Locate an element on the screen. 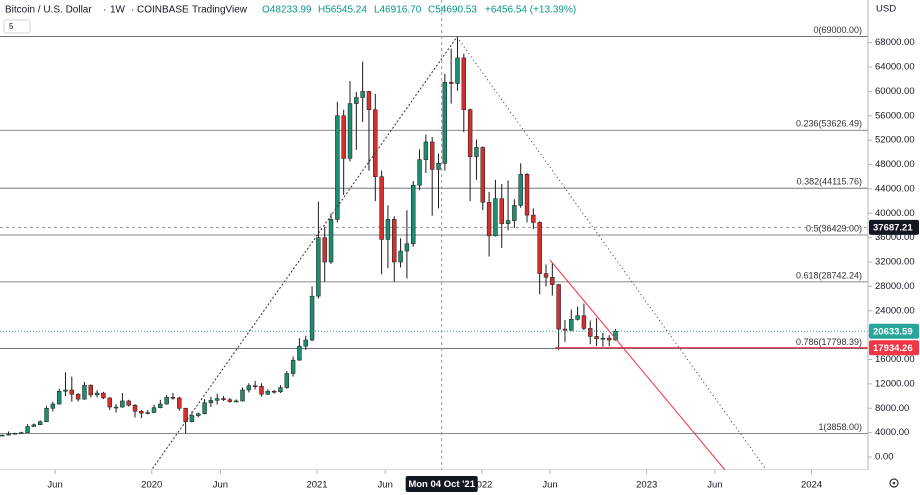  trend-line is located at coordinates (637, 365).